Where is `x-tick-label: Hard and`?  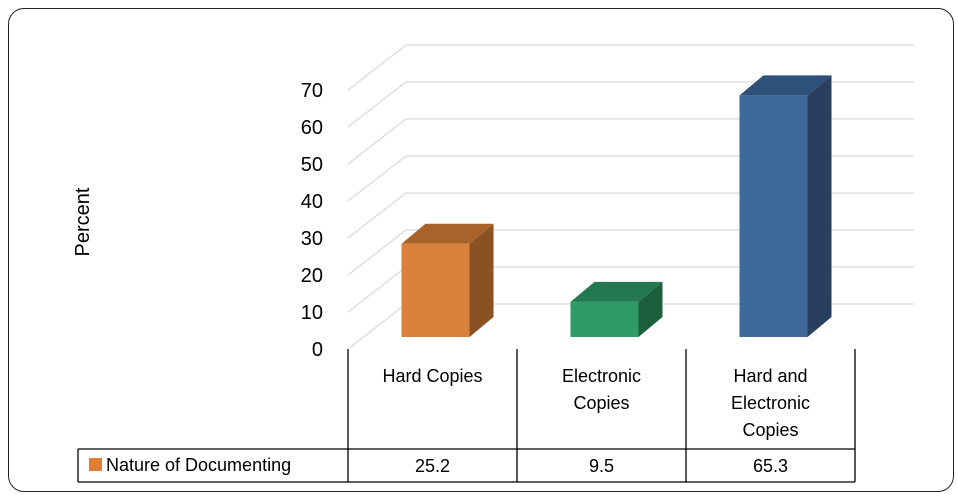
x-tick-label: Hard and is located at coordinates (770, 376).